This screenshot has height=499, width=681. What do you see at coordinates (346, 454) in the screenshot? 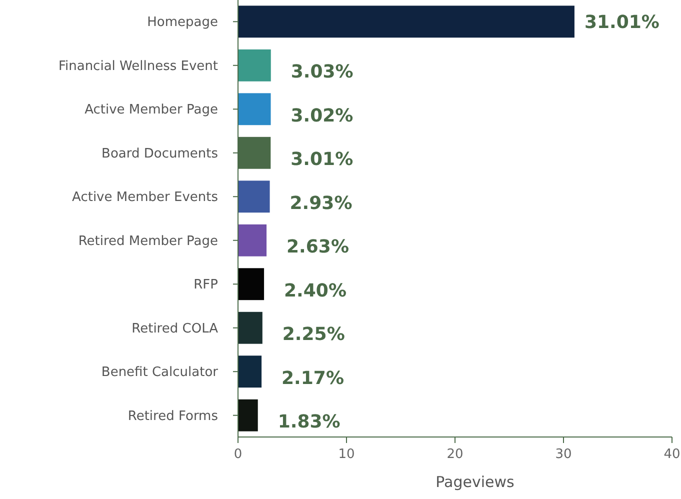
I see `x-tick-label: 10` at bounding box center [346, 454].